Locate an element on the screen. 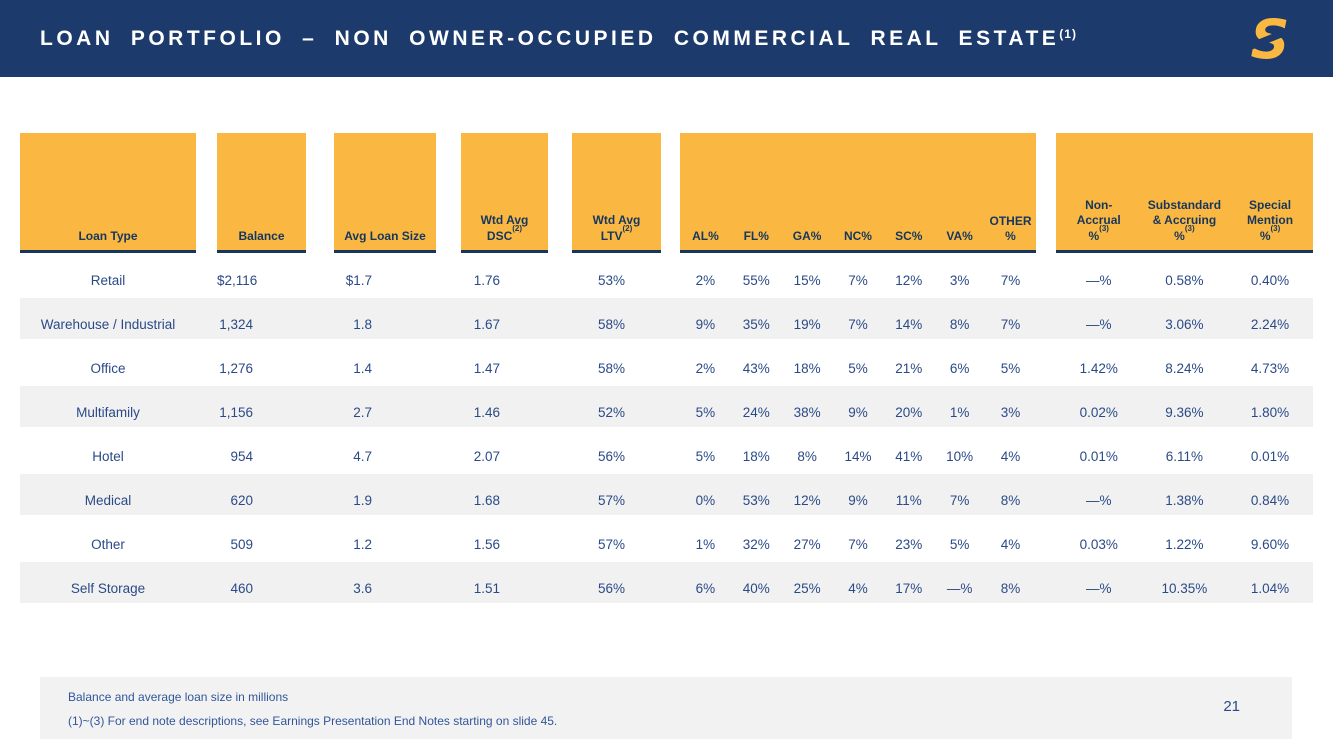 This screenshot has height=749, width=1333. cell-nc-pct: 14% is located at coordinates (858, 456).